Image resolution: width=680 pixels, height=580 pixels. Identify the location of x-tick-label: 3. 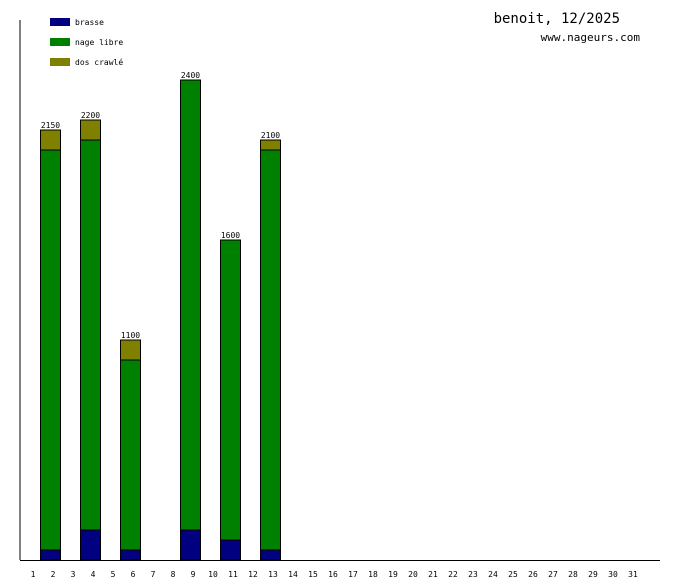
(73, 574).